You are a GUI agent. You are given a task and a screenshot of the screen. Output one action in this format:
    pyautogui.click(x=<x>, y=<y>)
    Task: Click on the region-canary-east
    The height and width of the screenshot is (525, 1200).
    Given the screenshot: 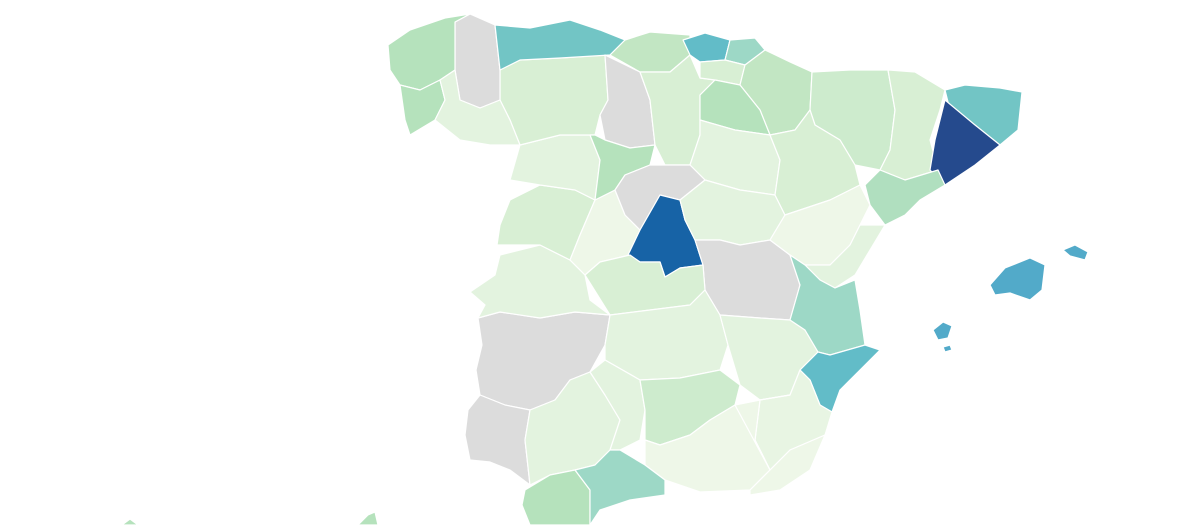 What is the action you would take?
    pyautogui.click(x=368, y=518)
    